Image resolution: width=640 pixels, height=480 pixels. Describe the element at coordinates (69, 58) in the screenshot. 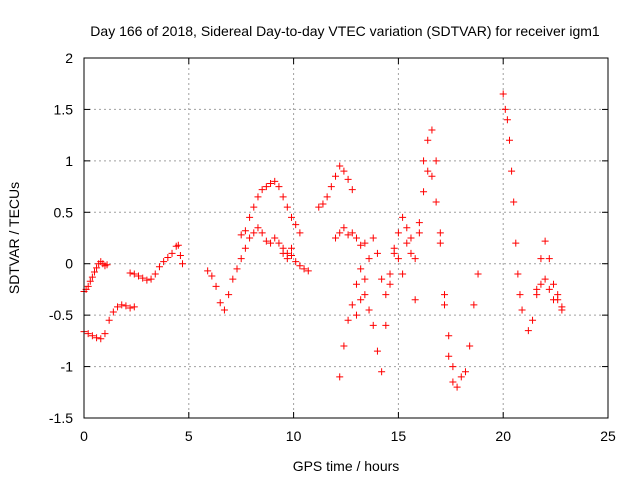

I see `y-tick-label: 2` at that location.